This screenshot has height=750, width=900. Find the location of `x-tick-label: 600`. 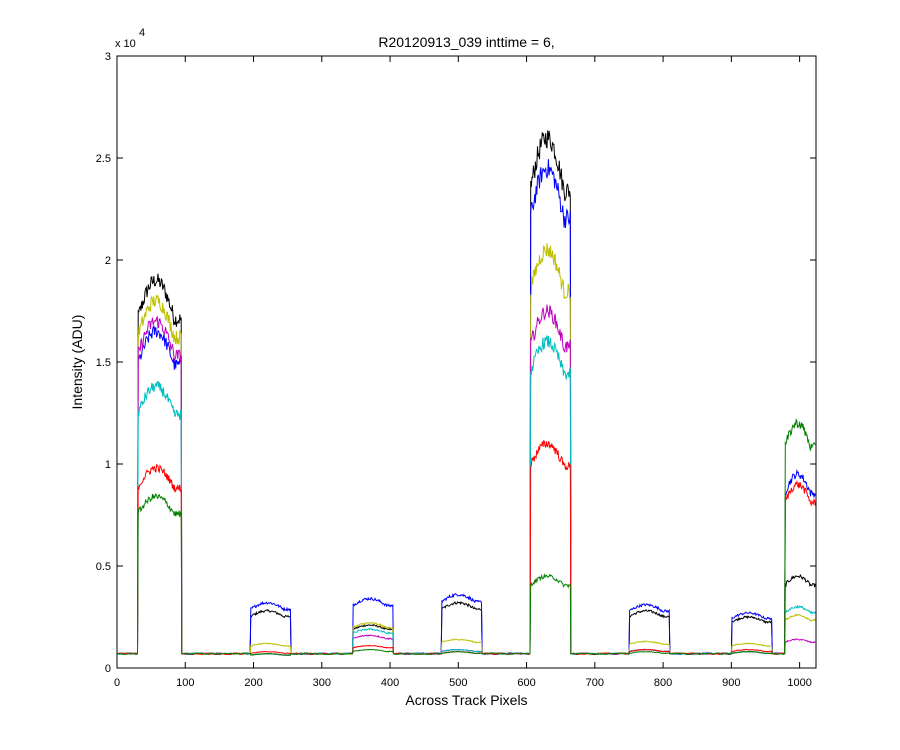

x-tick-label: 600 is located at coordinates (526, 683).